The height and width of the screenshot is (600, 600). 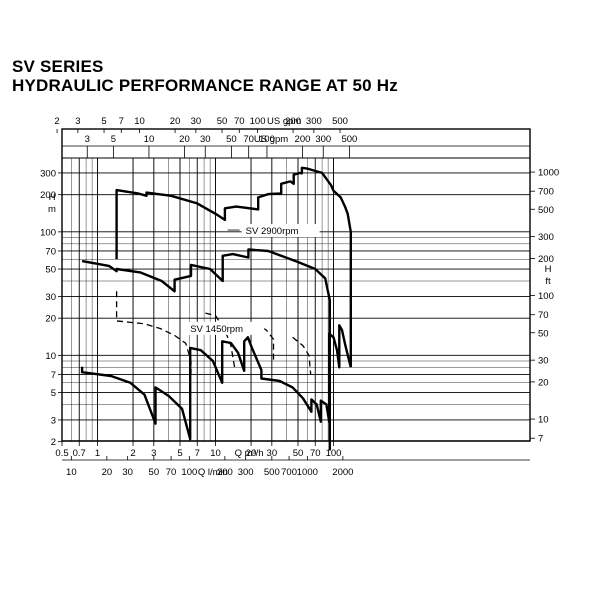 What do you see at coordinates (53, 442) in the screenshot?
I see `y-tick-label-m: 2` at bounding box center [53, 442].